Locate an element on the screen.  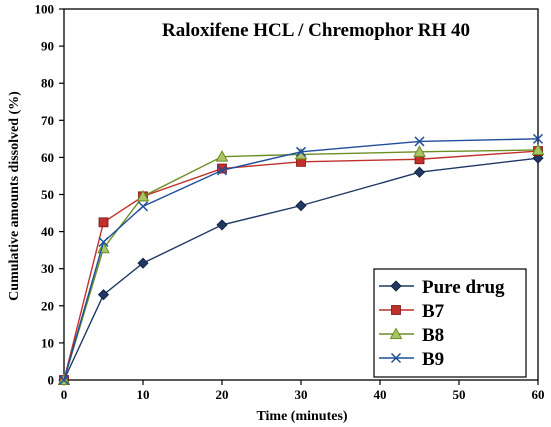
y-tick-label: 80 is located at coordinates (47, 83).